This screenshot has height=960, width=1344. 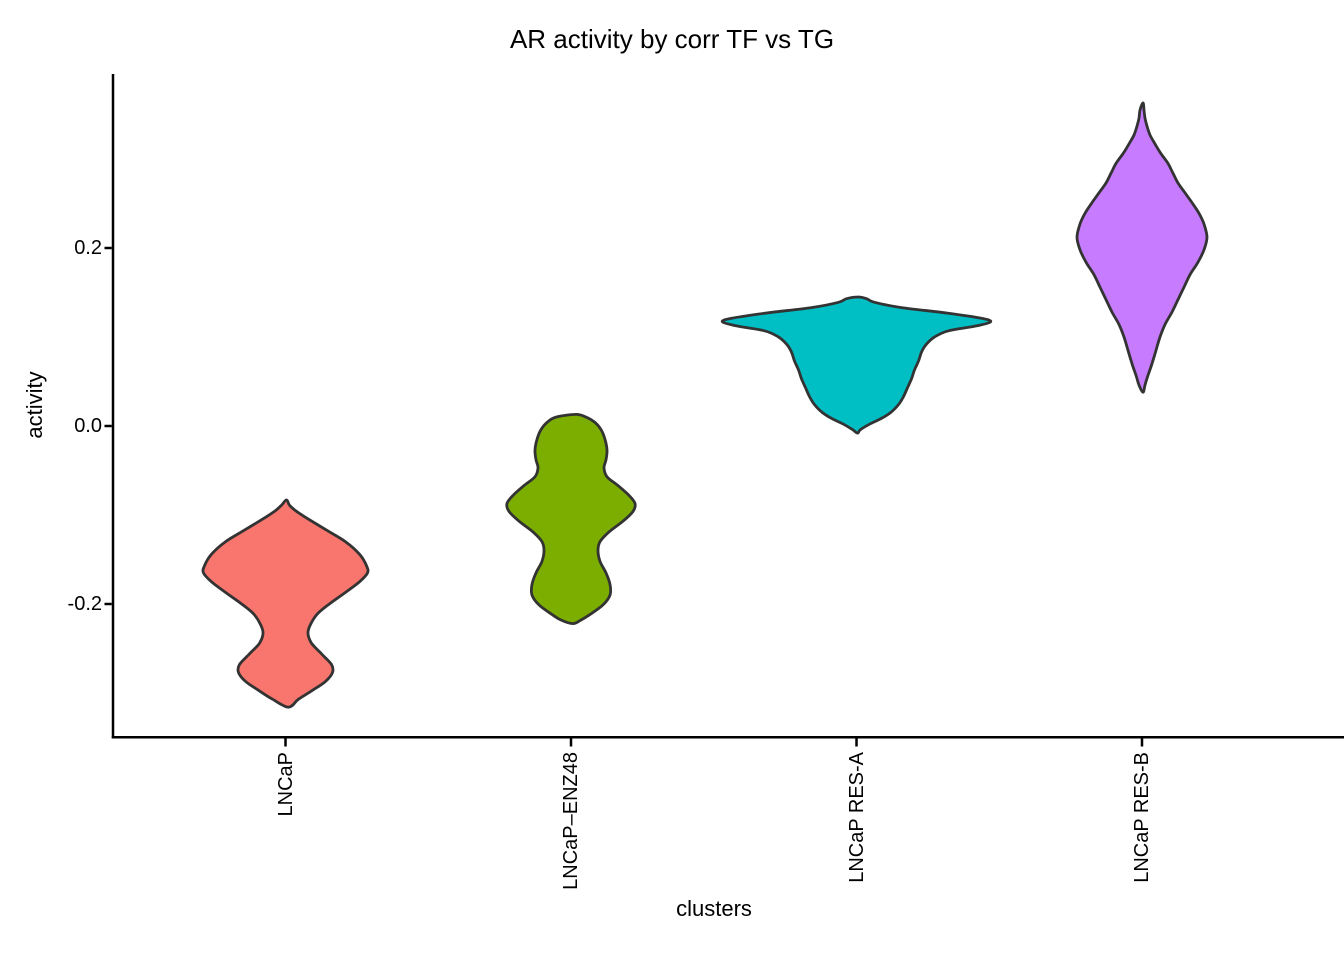 I want to click on y-tick-label-0.0: 0.0, so click(x=88, y=426).